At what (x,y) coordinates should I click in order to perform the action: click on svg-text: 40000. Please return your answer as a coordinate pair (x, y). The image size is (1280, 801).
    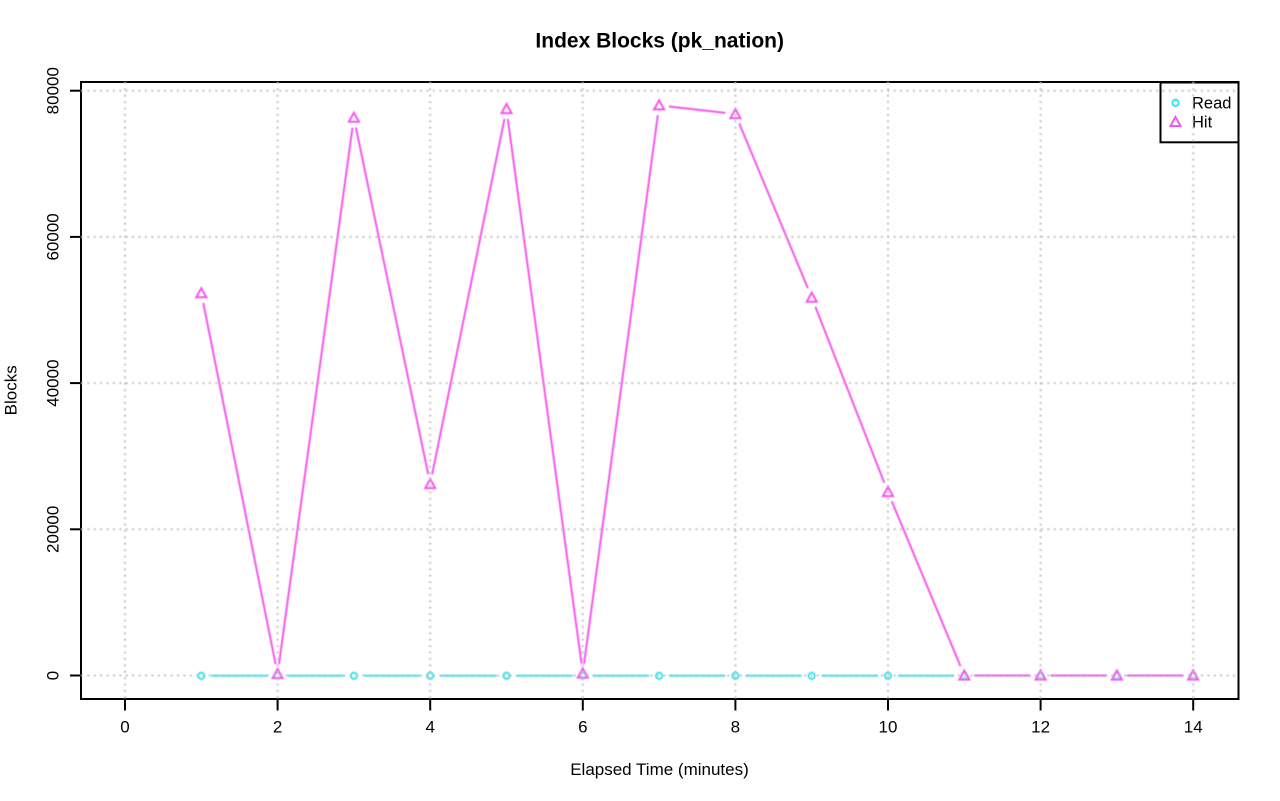
    Looking at the image, I should click on (52, 382).